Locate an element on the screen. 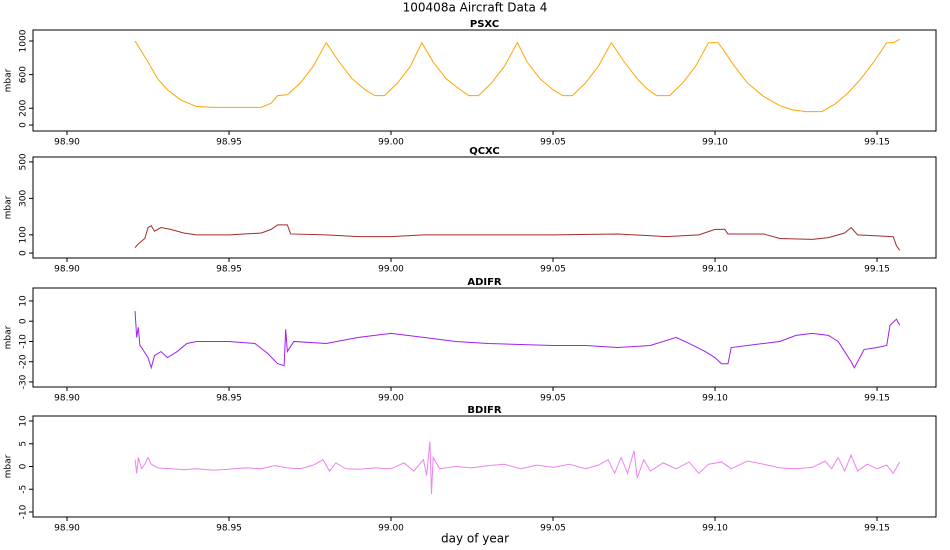  y-tick-label: 200 is located at coordinates (24, 107).